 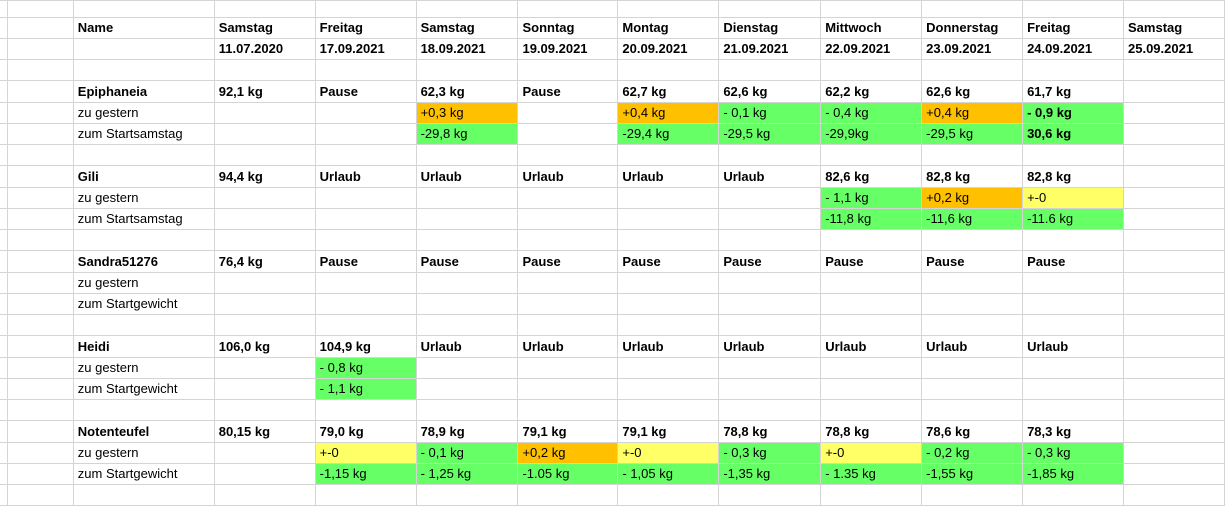 I want to click on diff-label: zu gestern, so click(x=143, y=368).